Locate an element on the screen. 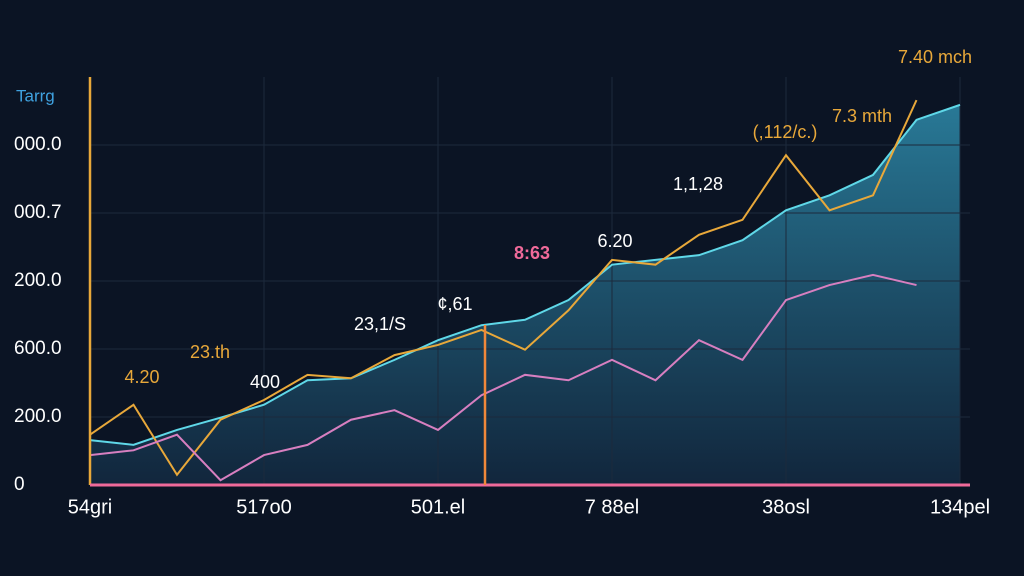  annotation: 7.3 mth is located at coordinates (862, 116).